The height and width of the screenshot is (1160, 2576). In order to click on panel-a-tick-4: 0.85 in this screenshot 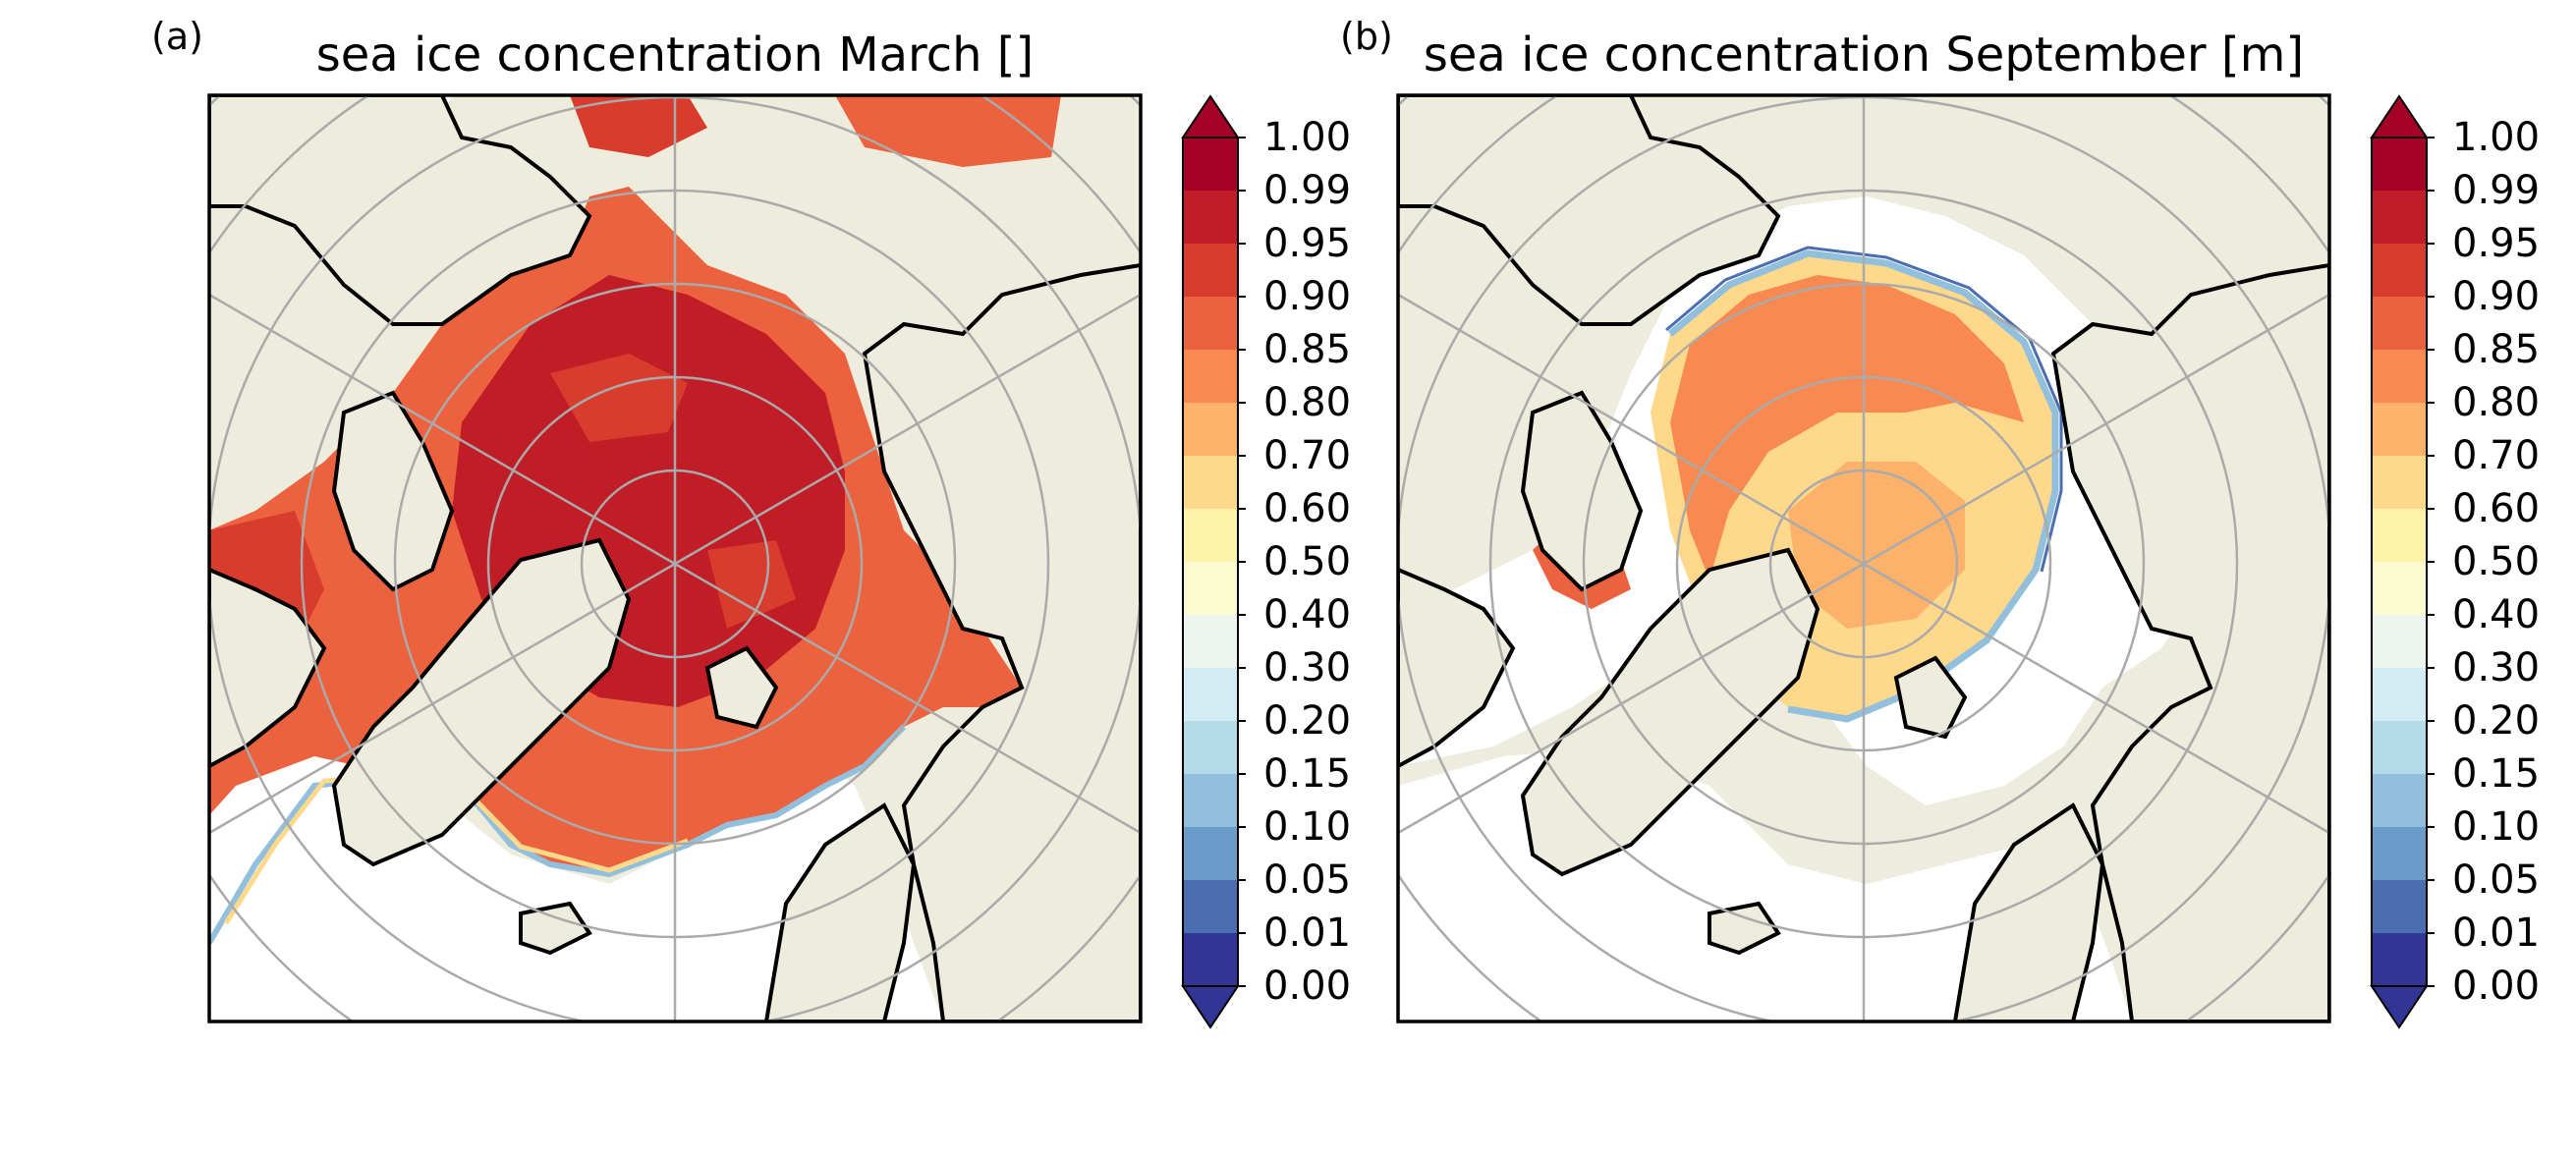, I will do `click(1307, 349)`.